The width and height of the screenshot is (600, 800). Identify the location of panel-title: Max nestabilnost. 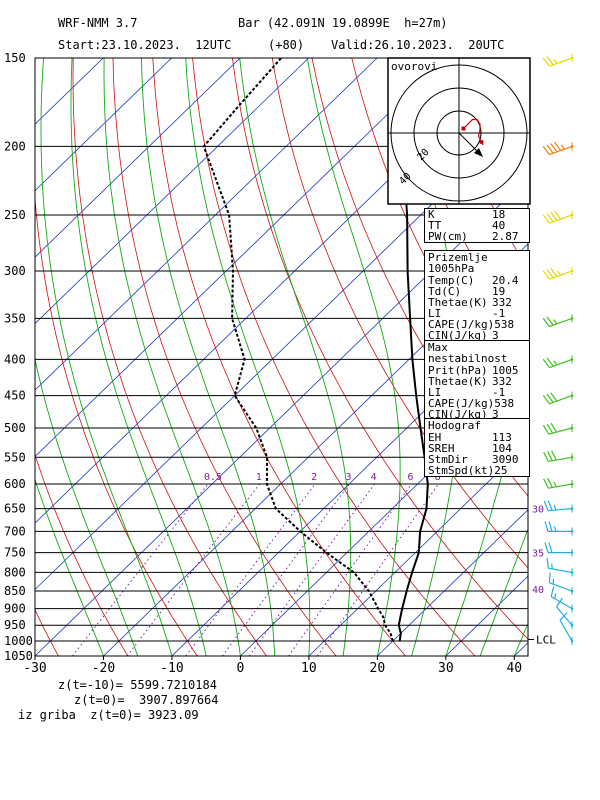
(468, 353).